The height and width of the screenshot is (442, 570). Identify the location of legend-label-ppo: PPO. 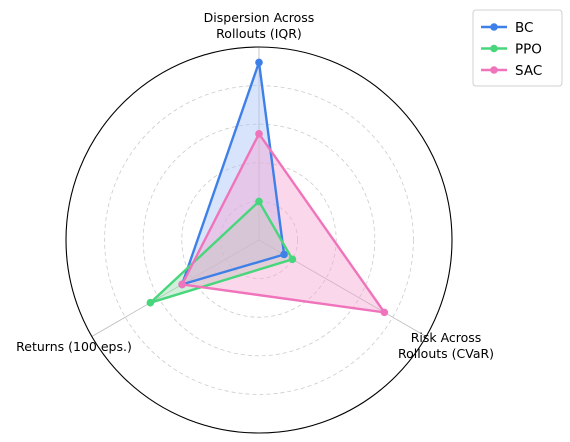
(528, 50).